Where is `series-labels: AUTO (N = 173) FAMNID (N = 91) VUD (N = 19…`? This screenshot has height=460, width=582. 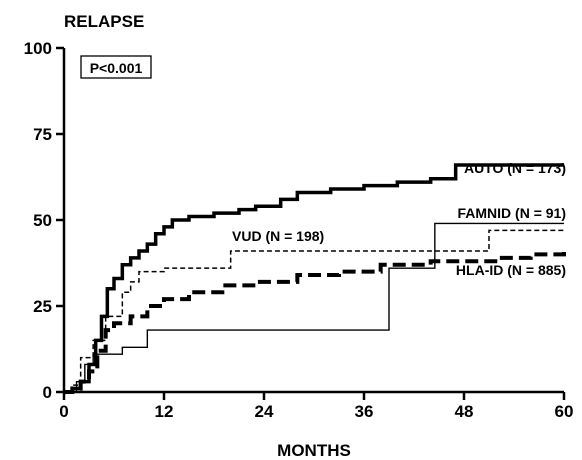 series-labels: AUTO (N = 173) FAMNID (N = 91) VUD (N = 19… is located at coordinates (399, 219).